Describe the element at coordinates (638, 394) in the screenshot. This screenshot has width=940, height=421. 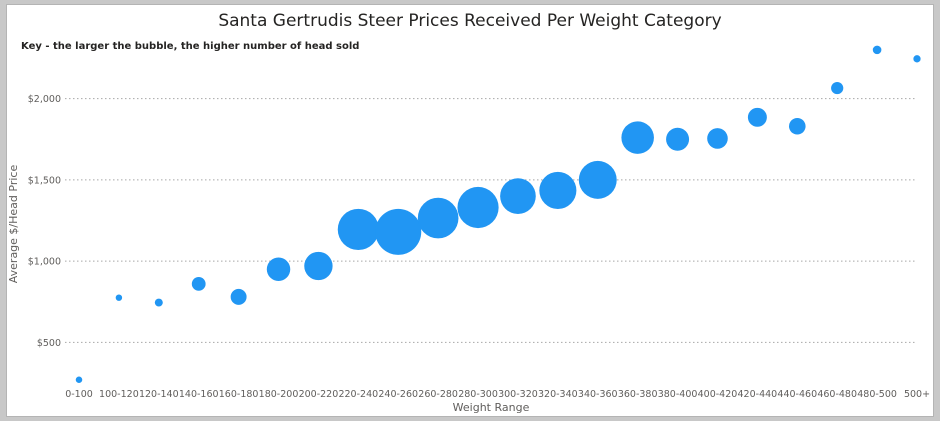
I see `x-tick-label: 360-380` at that location.